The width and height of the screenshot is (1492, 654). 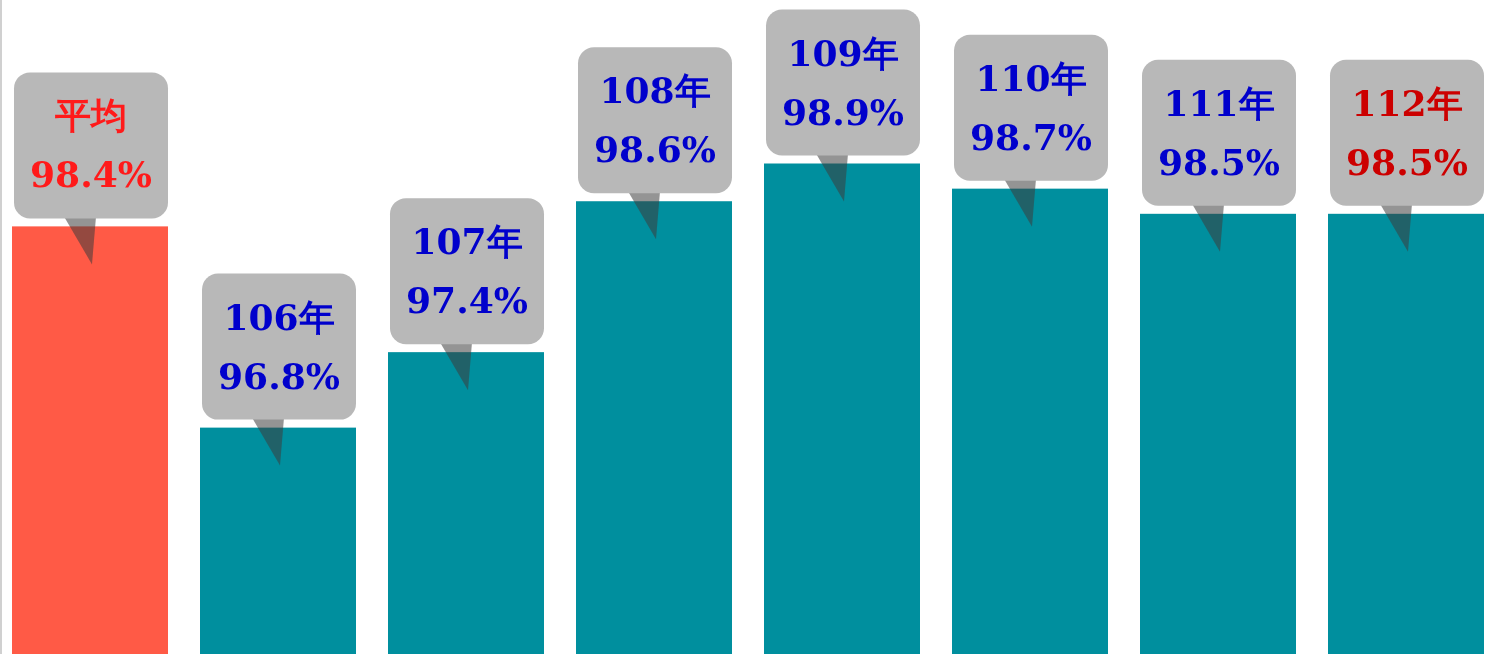 I want to click on x-tick-label: 106年, so click(x=279, y=316).